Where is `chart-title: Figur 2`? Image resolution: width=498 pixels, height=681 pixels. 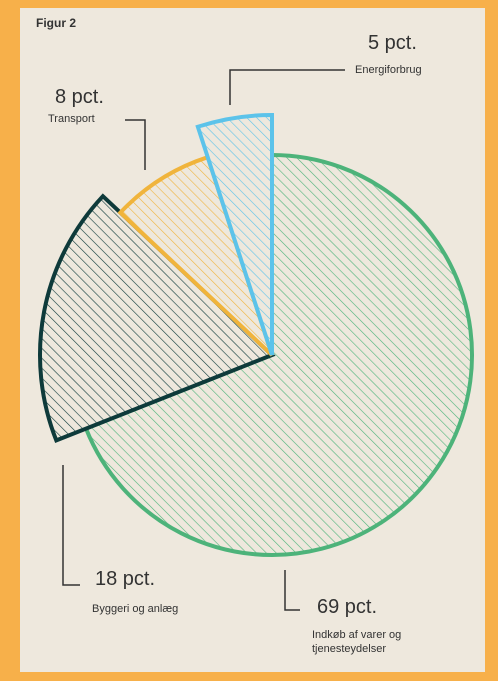
chart-title: Figur 2 is located at coordinates (56, 23).